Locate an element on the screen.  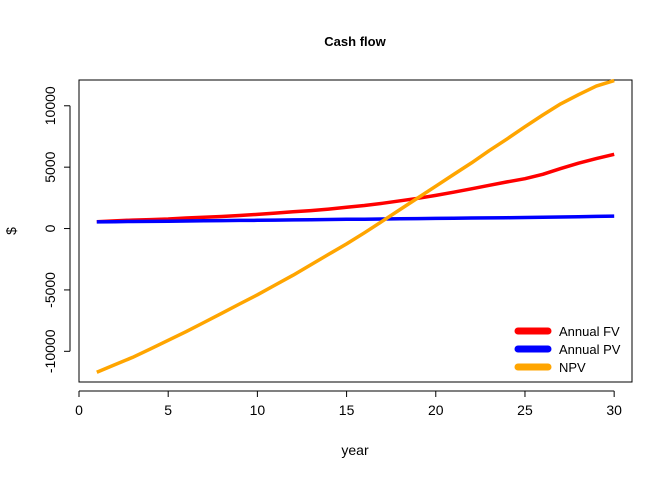
legend: Annual FV Annual PV NPV is located at coordinates (567, 349).